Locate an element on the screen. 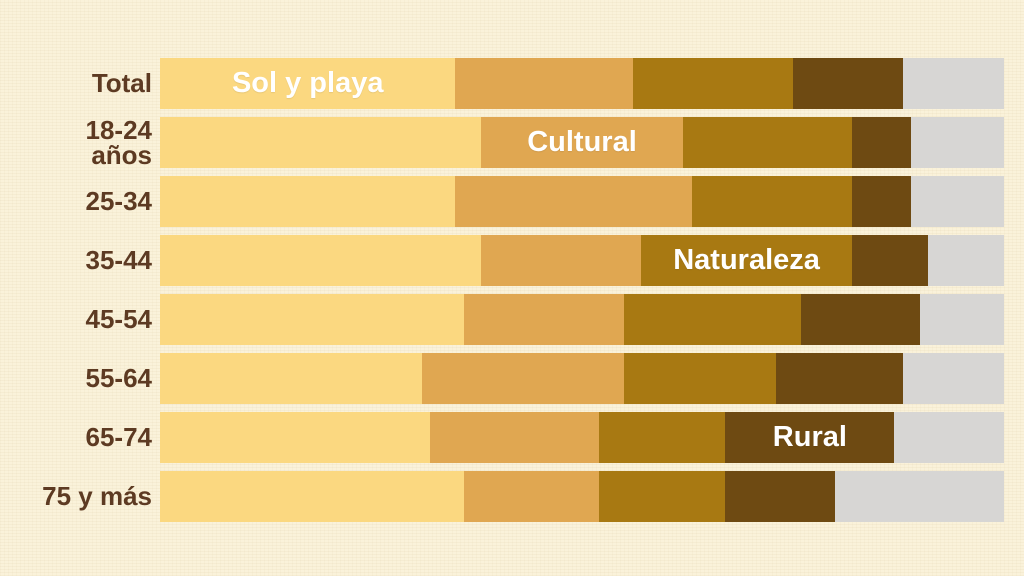  bar-18-24-a-os: Cultural is located at coordinates (582, 142).